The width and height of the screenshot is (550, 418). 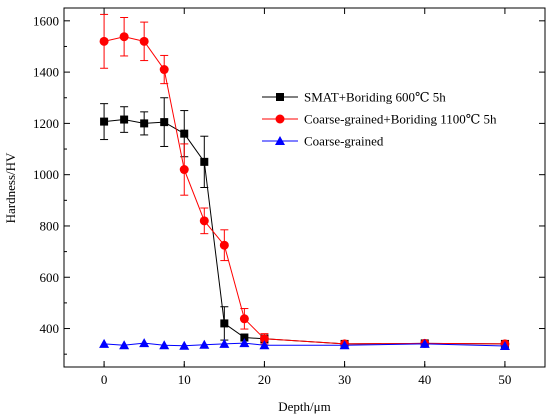 I want to click on x-tick-label: 30, so click(x=344, y=379).